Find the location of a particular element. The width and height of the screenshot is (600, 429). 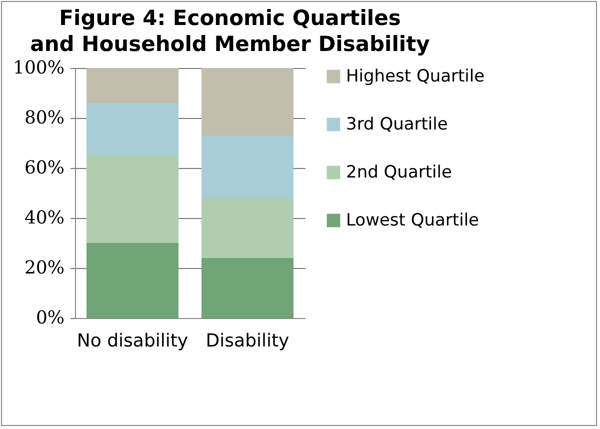

legend-label: 2nd Quartile is located at coordinates (399, 172).